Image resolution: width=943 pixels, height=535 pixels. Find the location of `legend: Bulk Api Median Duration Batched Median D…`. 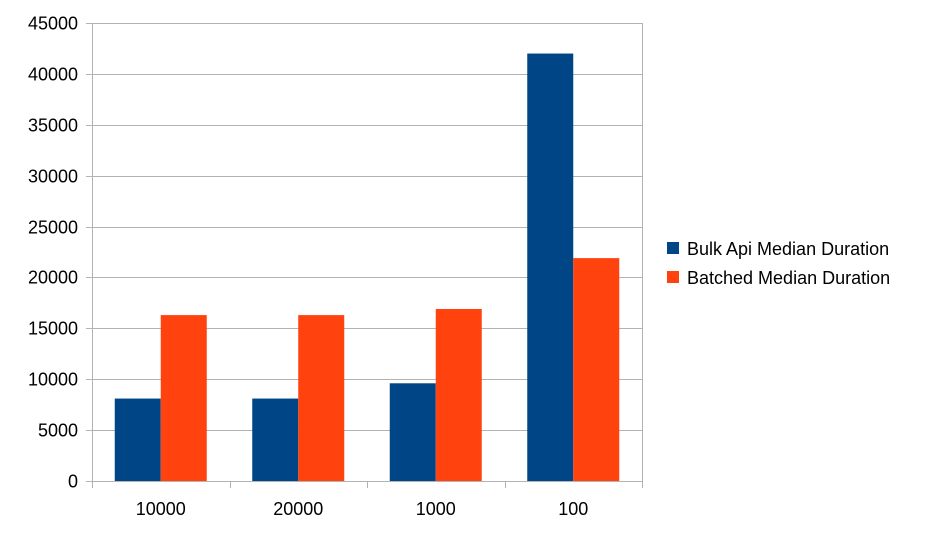

legend: Bulk Api Median Duration Batched Median D… is located at coordinates (778, 263).